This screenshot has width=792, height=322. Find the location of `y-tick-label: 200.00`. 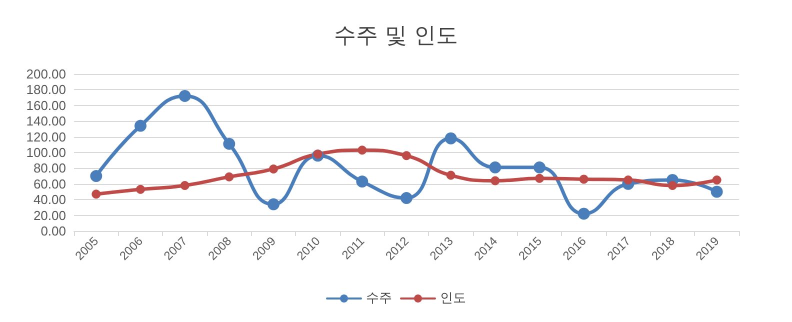

y-tick-label: 200.00 is located at coordinates (46, 74).